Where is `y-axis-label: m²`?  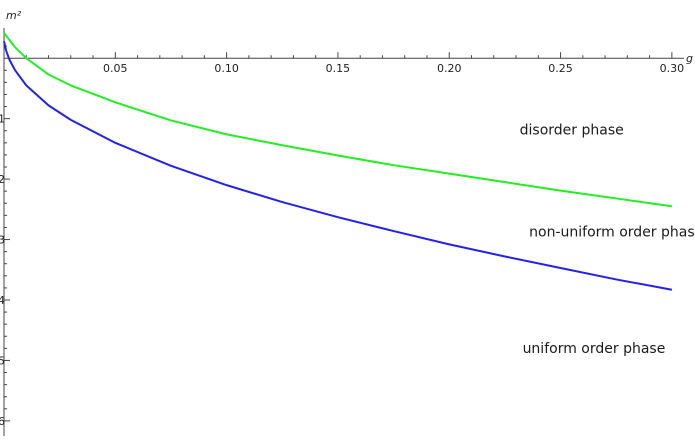
y-axis-label: m² is located at coordinates (14, 15).